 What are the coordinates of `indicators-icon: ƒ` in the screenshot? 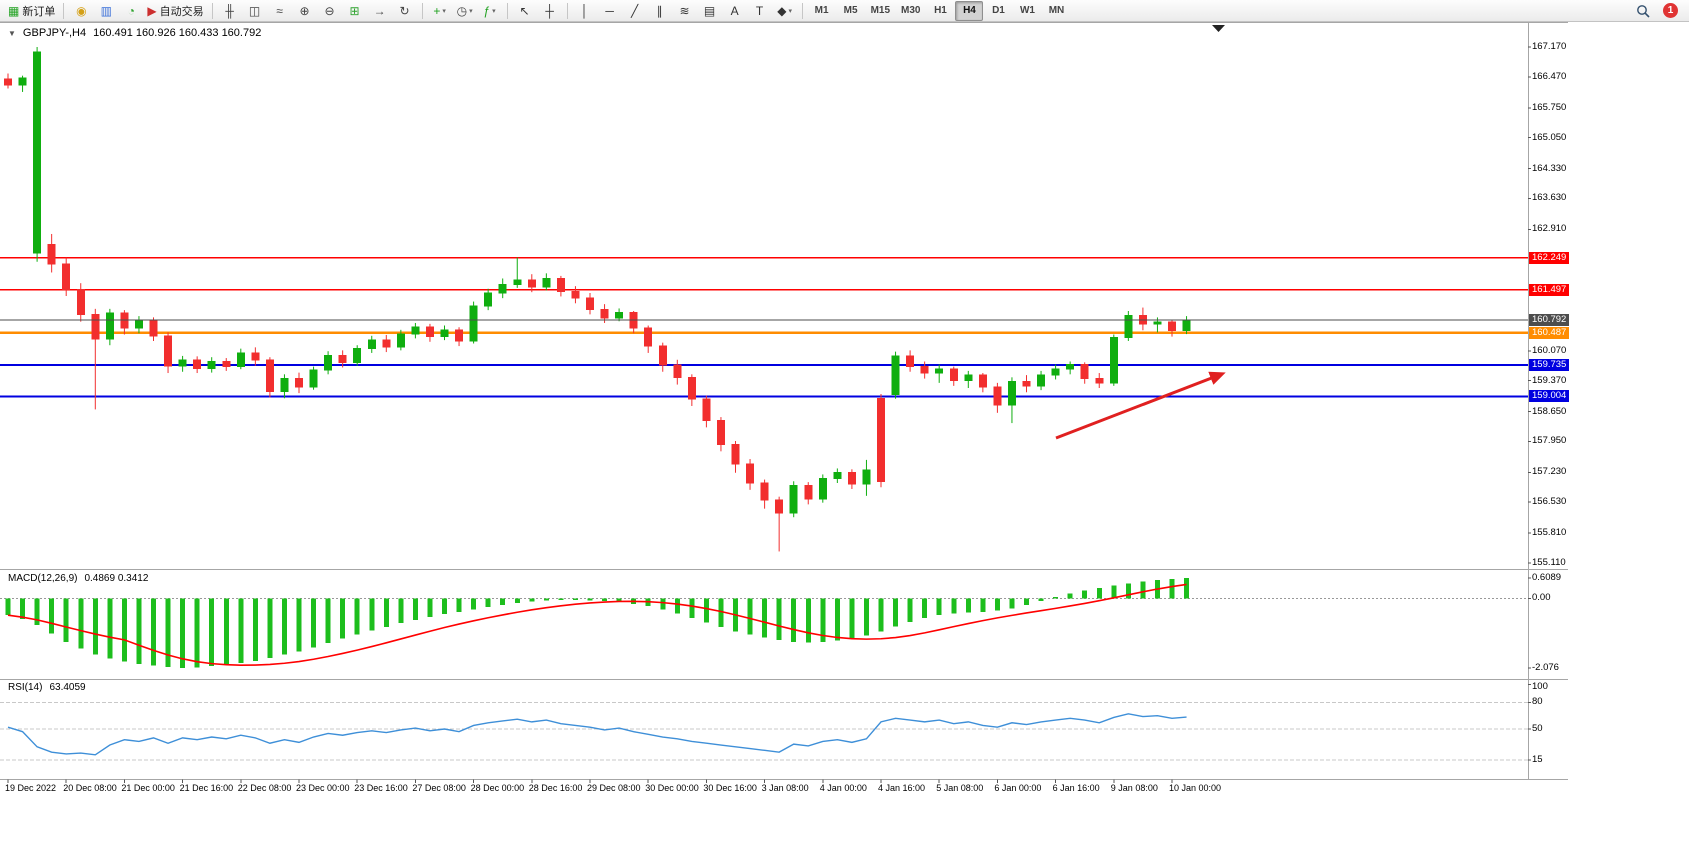 It's located at (487, 10).